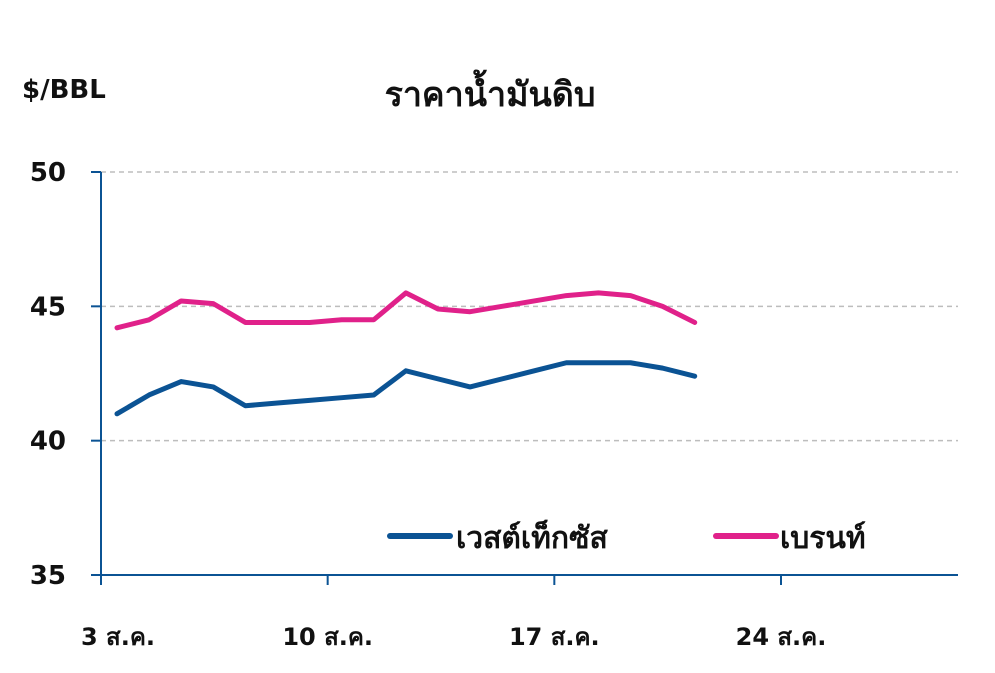 The width and height of the screenshot is (995, 673). I want to click on y-tick-label-35: 35, so click(48, 576).